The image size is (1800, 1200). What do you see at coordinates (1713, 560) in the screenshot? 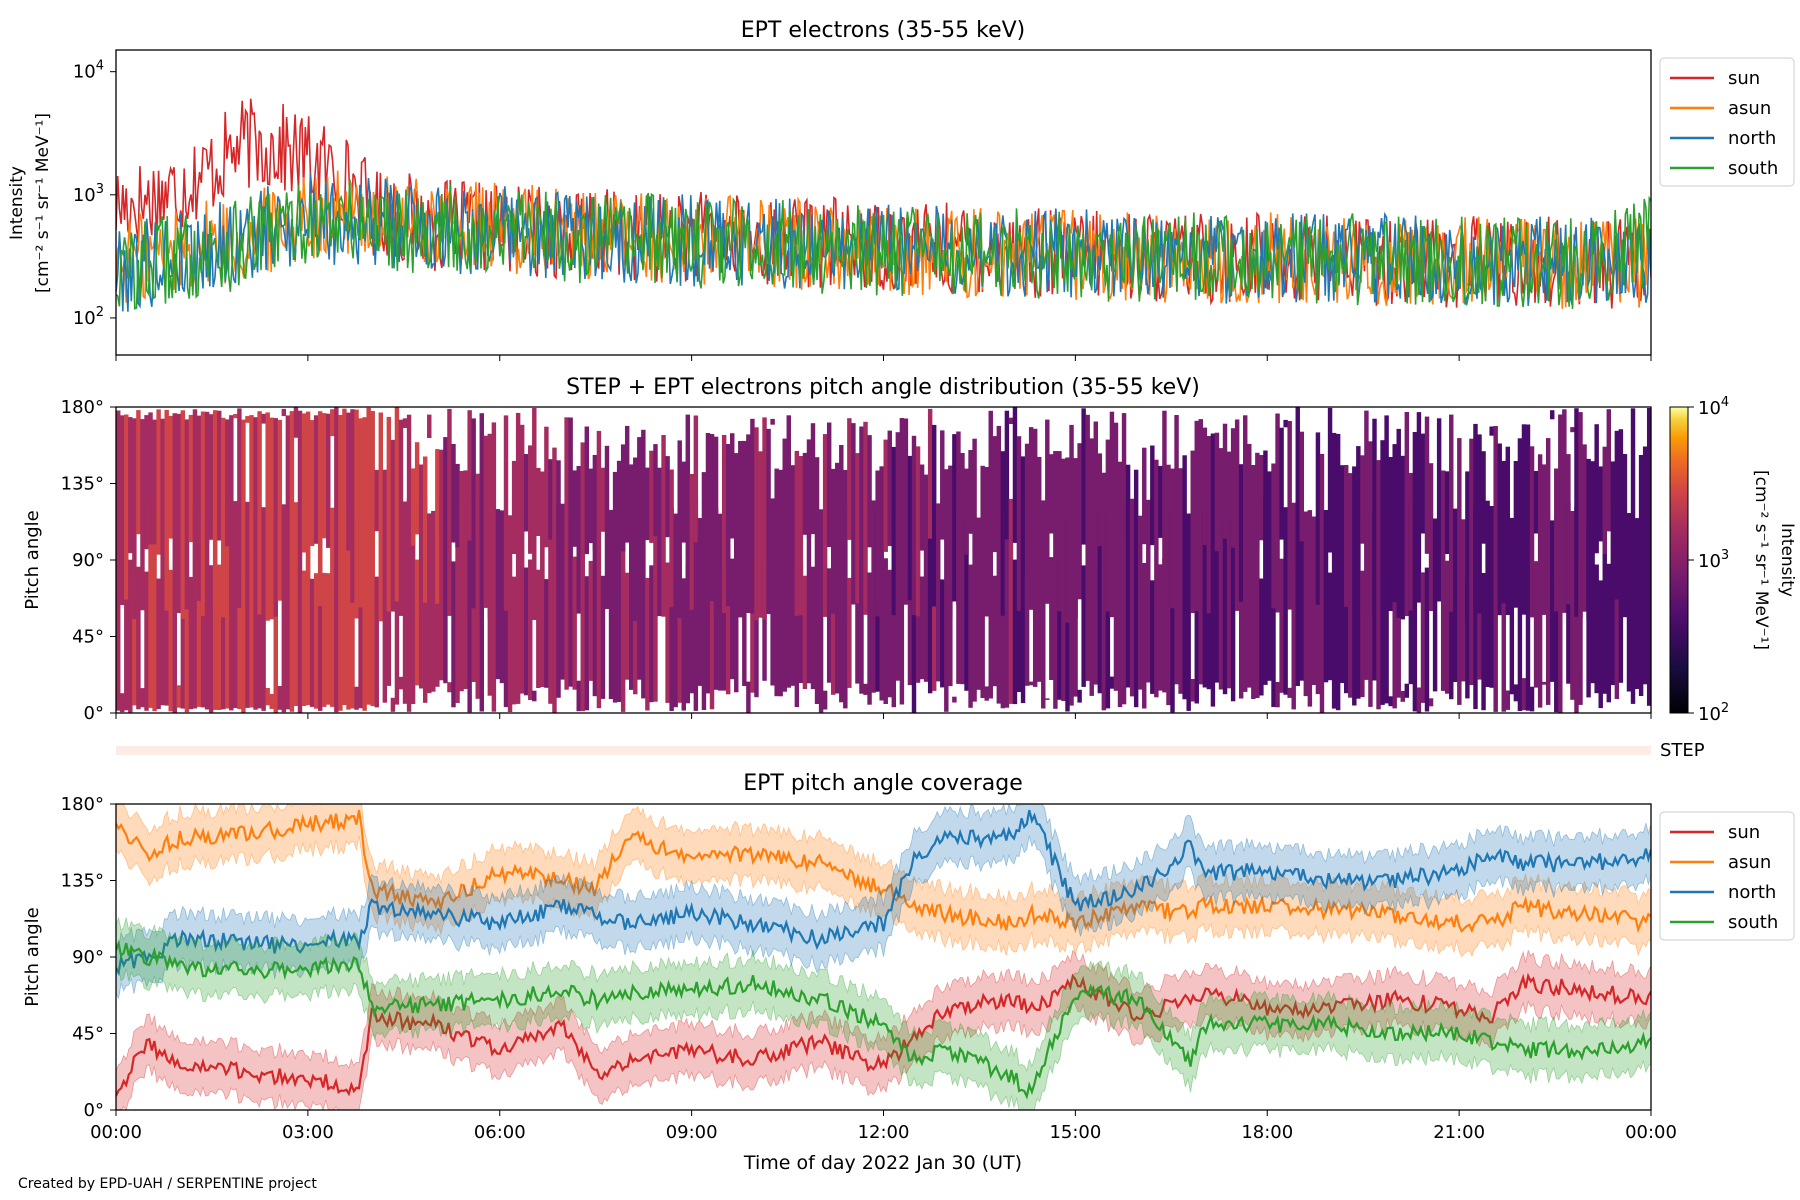
I see `colorbar-tick-label: 103` at bounding box center [1713, 560].